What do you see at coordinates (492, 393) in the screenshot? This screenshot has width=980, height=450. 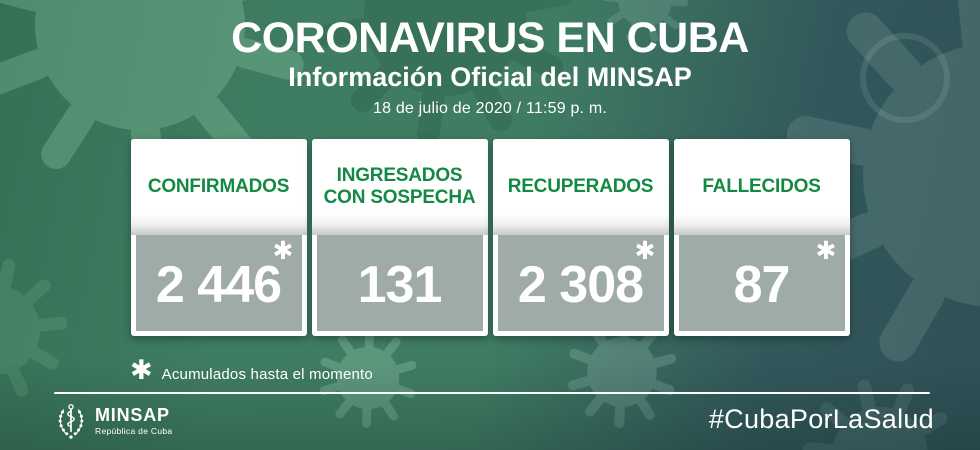 I see `footer-divider` at bounding box center [492, 393].